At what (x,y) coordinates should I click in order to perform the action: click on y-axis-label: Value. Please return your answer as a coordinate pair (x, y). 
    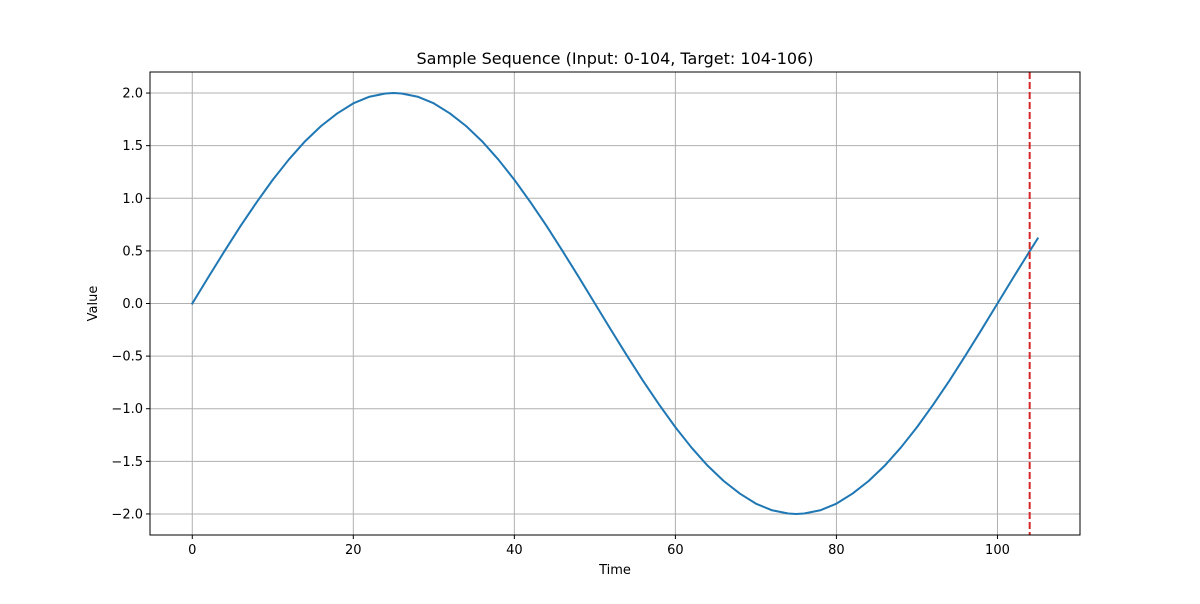
    Looking at the image, I should click on (93, 304).